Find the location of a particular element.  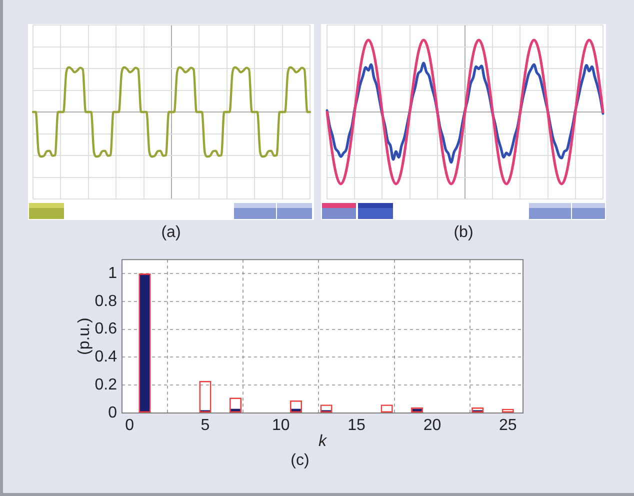

y-tick-label: 0 is located at coordinates (113, 413).